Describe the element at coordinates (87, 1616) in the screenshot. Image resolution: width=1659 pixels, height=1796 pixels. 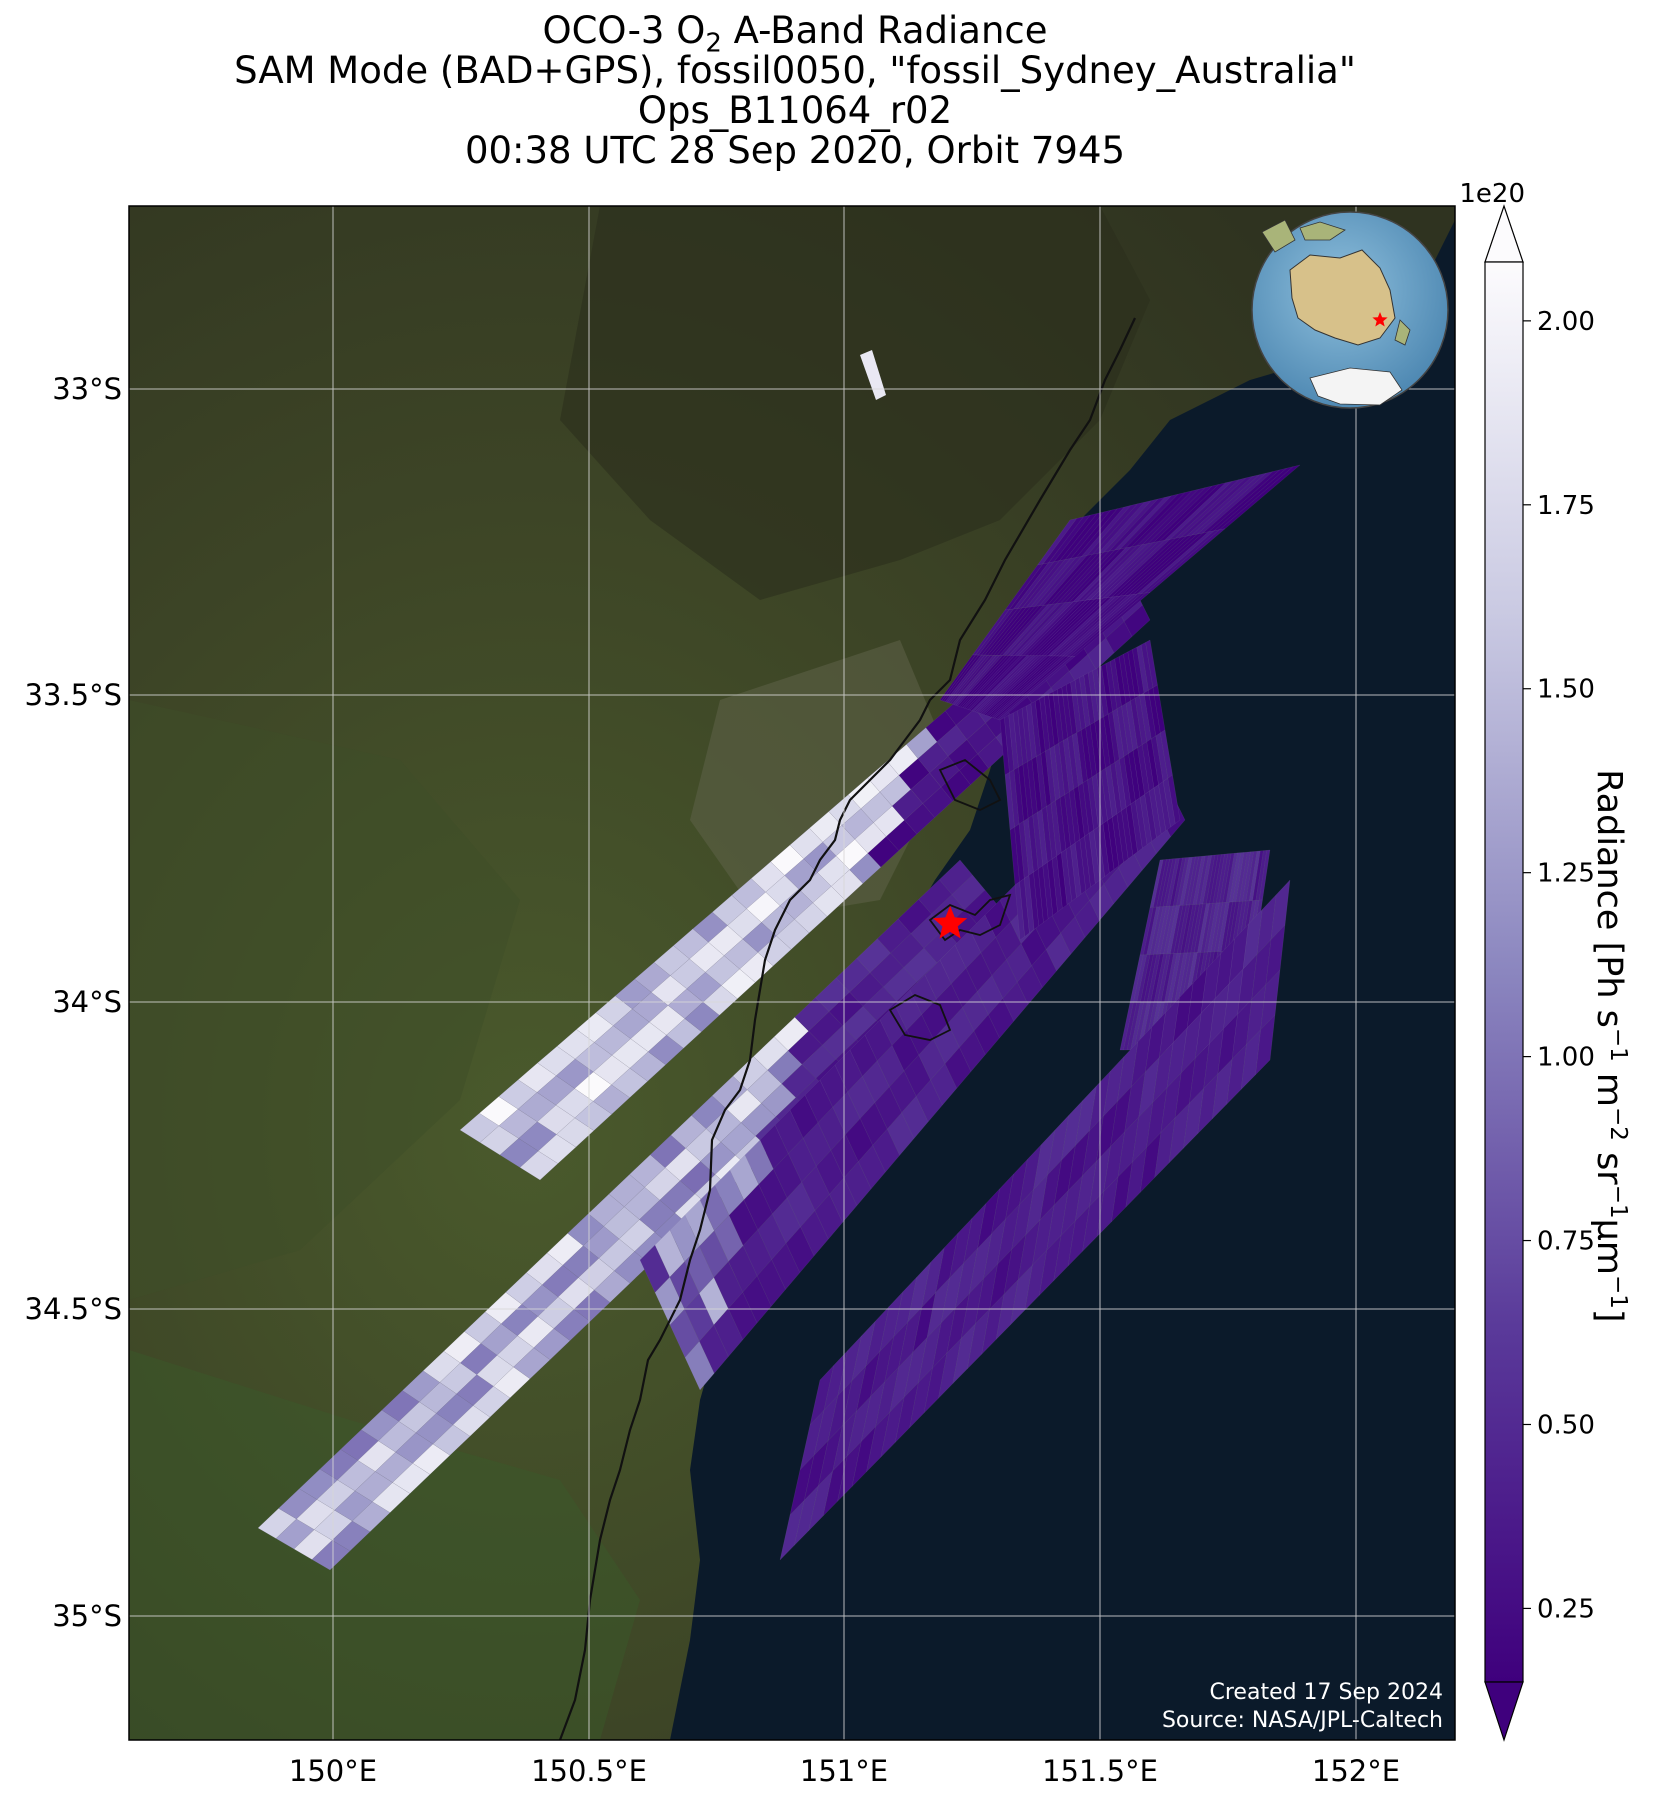
I see `lat-label: 35°S` at that location.